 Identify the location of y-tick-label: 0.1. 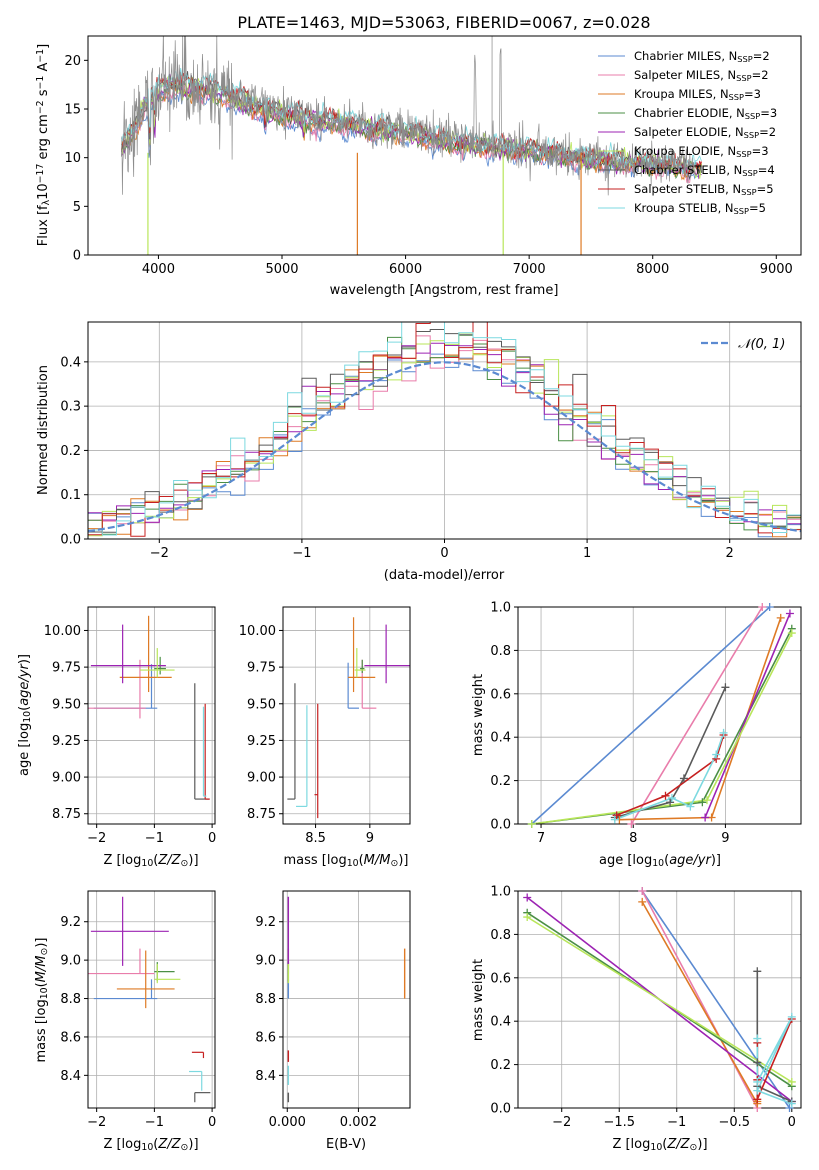
(70, 495).